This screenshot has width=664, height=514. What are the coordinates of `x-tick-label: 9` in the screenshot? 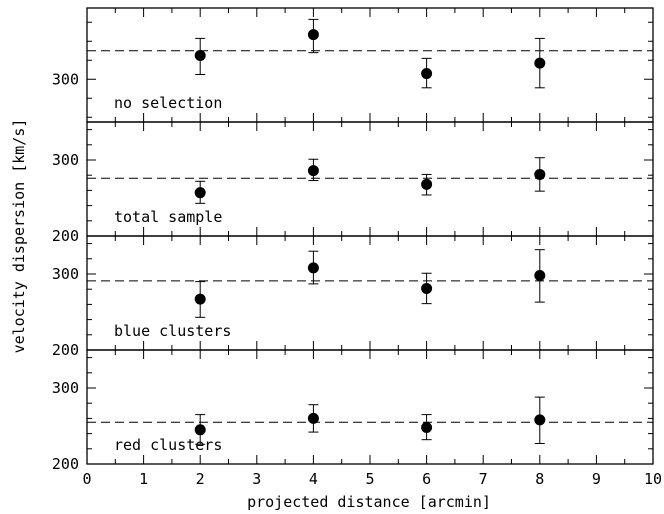 It's located at (596, 479).